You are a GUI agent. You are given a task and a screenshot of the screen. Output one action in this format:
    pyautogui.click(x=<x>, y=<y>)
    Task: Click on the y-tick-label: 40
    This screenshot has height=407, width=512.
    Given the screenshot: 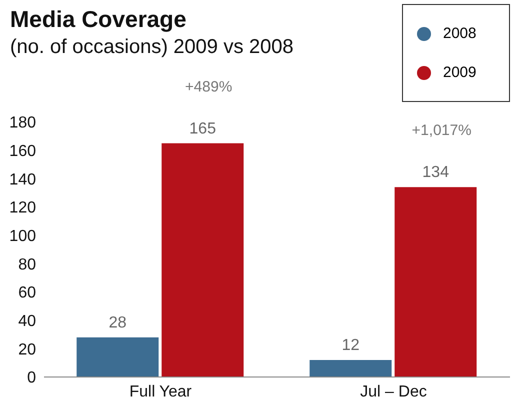 What is the action you would take?
    pyautogui.click(x=27, y=321)
    